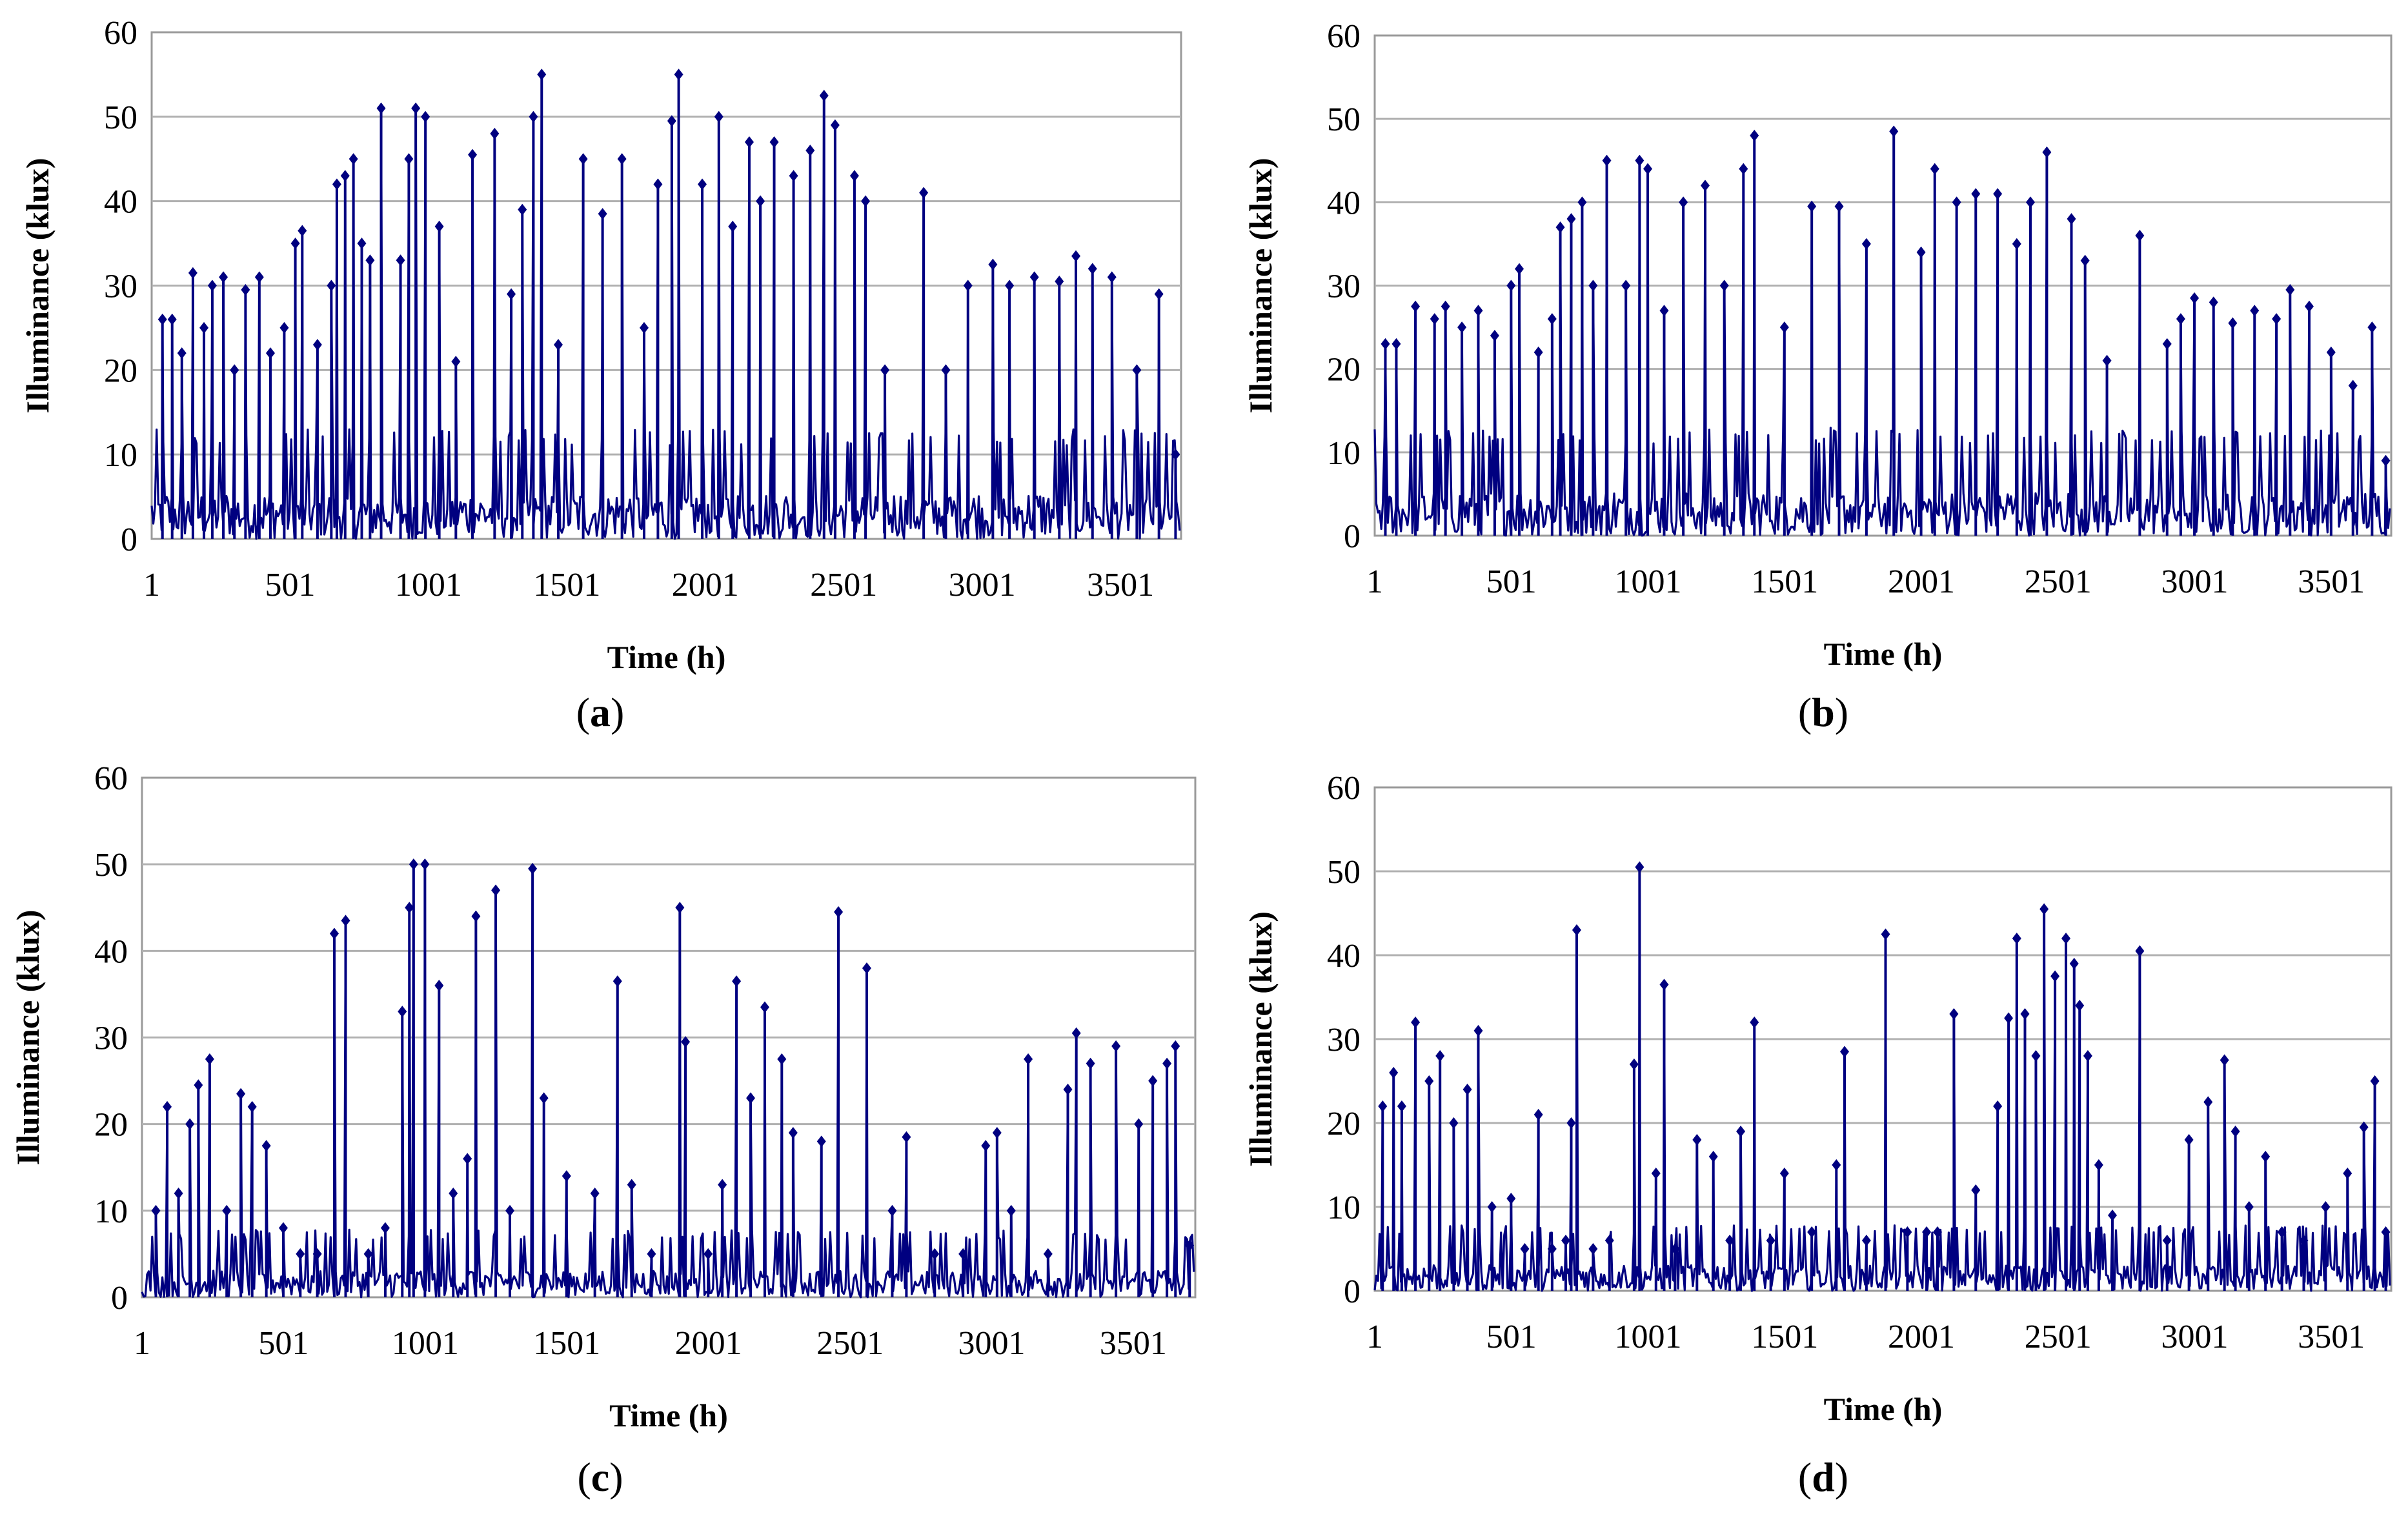 The image size is (2408, 1518). I want to click on panel-caption: (d), so click(1823, 1477).